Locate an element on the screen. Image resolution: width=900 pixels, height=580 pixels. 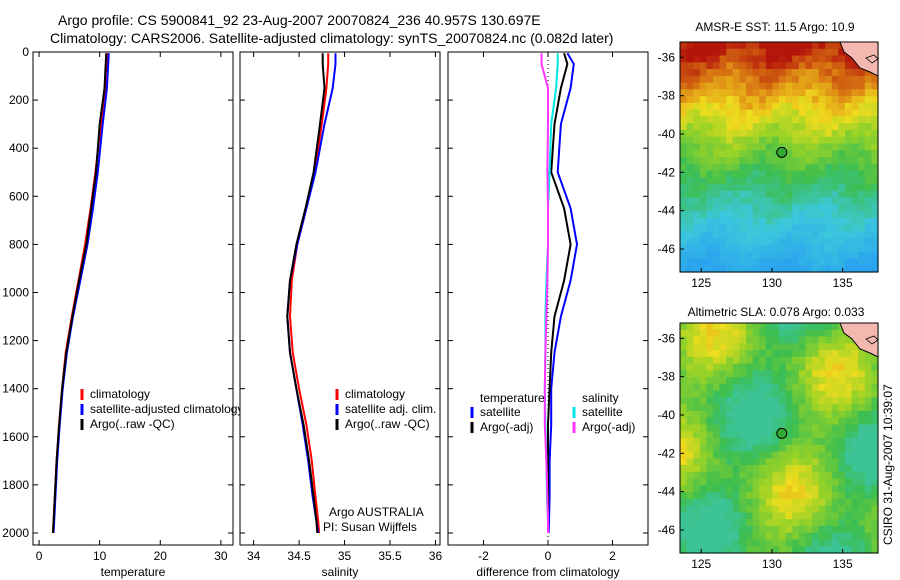
temperature-ytick-label: 0 is located at coordinates (25, 52).